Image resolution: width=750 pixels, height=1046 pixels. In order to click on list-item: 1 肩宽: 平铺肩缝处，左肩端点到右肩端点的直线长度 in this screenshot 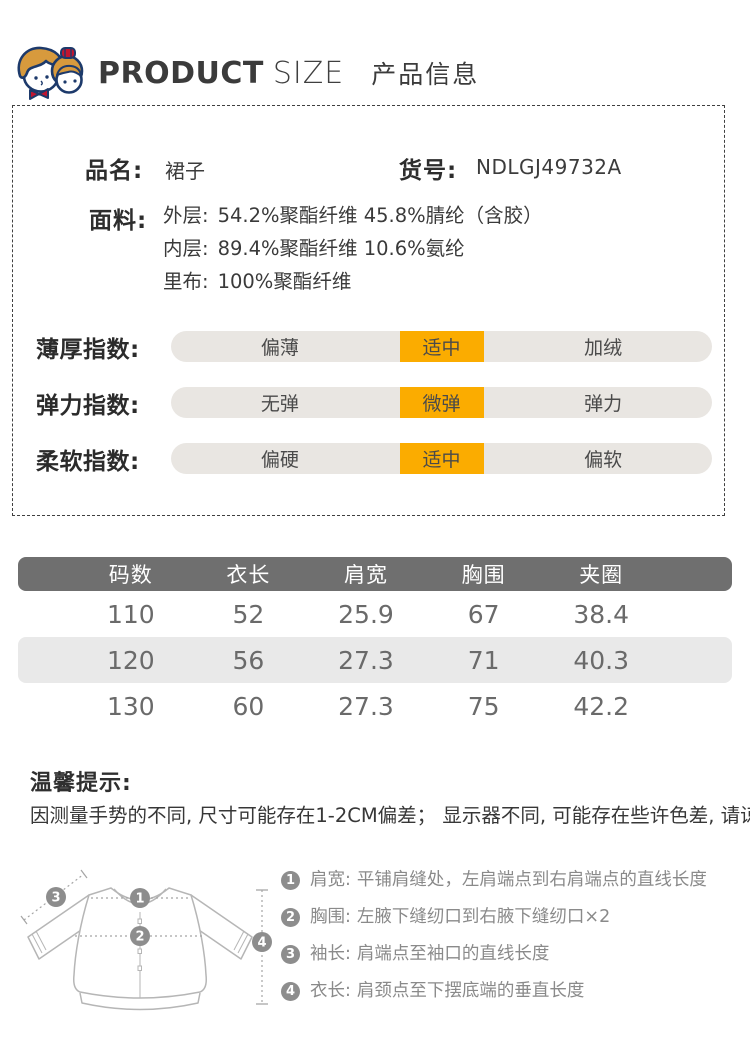, I will do `click(513, 880)`.